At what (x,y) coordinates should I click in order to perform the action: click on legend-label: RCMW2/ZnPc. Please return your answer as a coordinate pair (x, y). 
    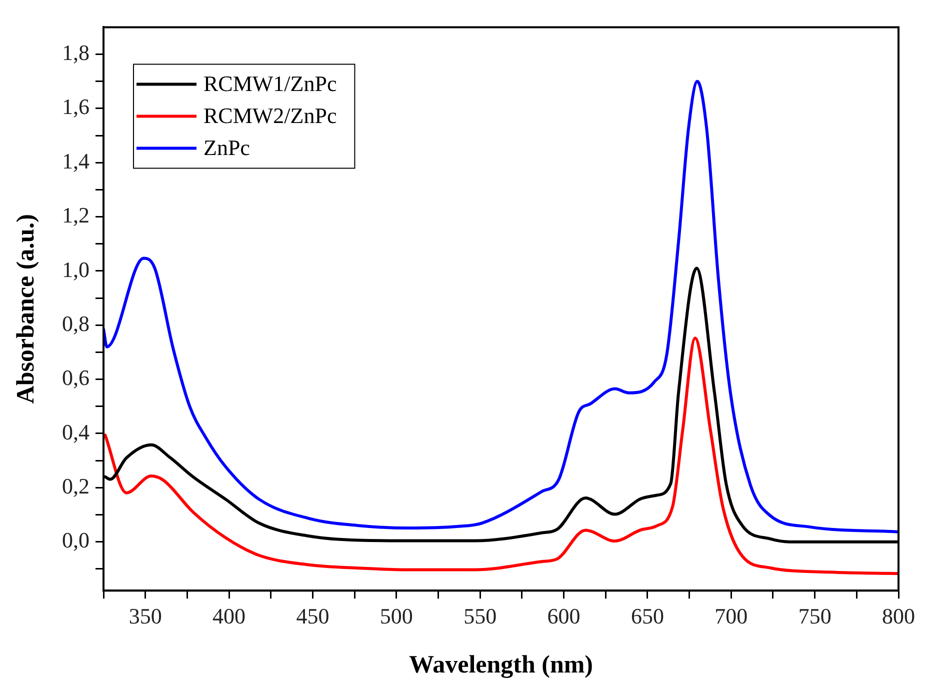
    Looking at the image, I should click on (270, 115).